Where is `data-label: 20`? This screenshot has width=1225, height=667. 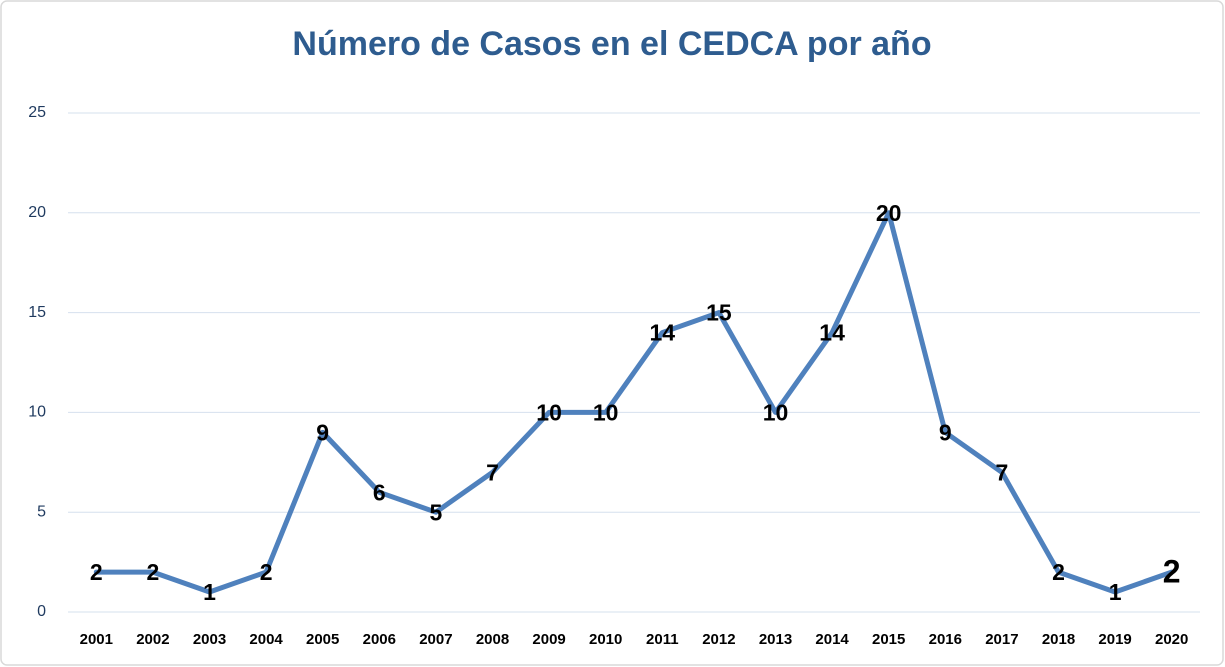 data-label: 20 is located at coordinates (889, 213).